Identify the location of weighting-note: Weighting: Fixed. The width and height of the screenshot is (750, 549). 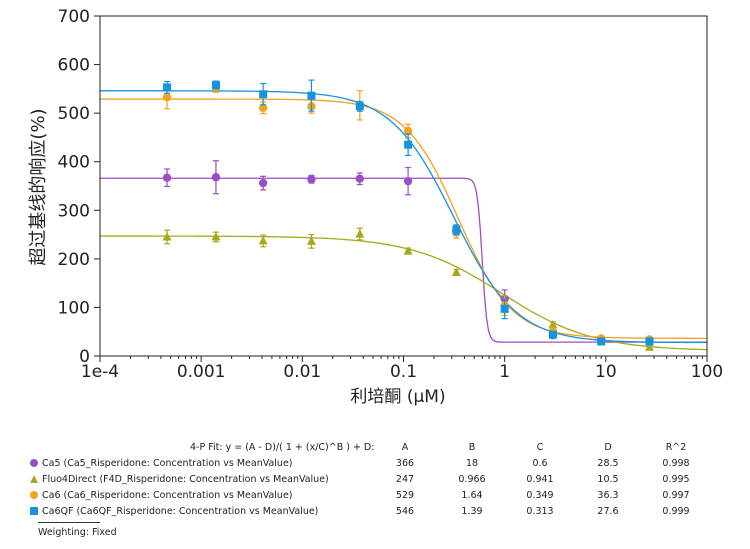
(77, 532).